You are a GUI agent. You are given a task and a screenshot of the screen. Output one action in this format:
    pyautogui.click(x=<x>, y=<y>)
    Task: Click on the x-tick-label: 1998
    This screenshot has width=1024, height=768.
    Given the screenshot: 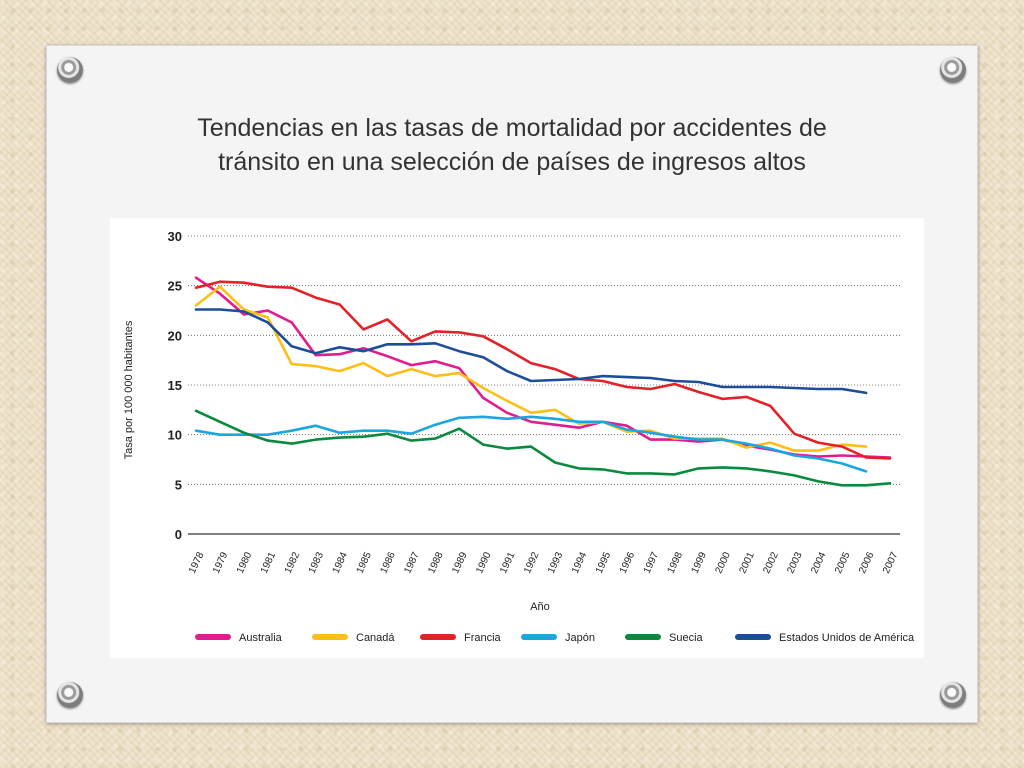 What is the action you would take?
    pyautogui.click(x=676, y=562)
    